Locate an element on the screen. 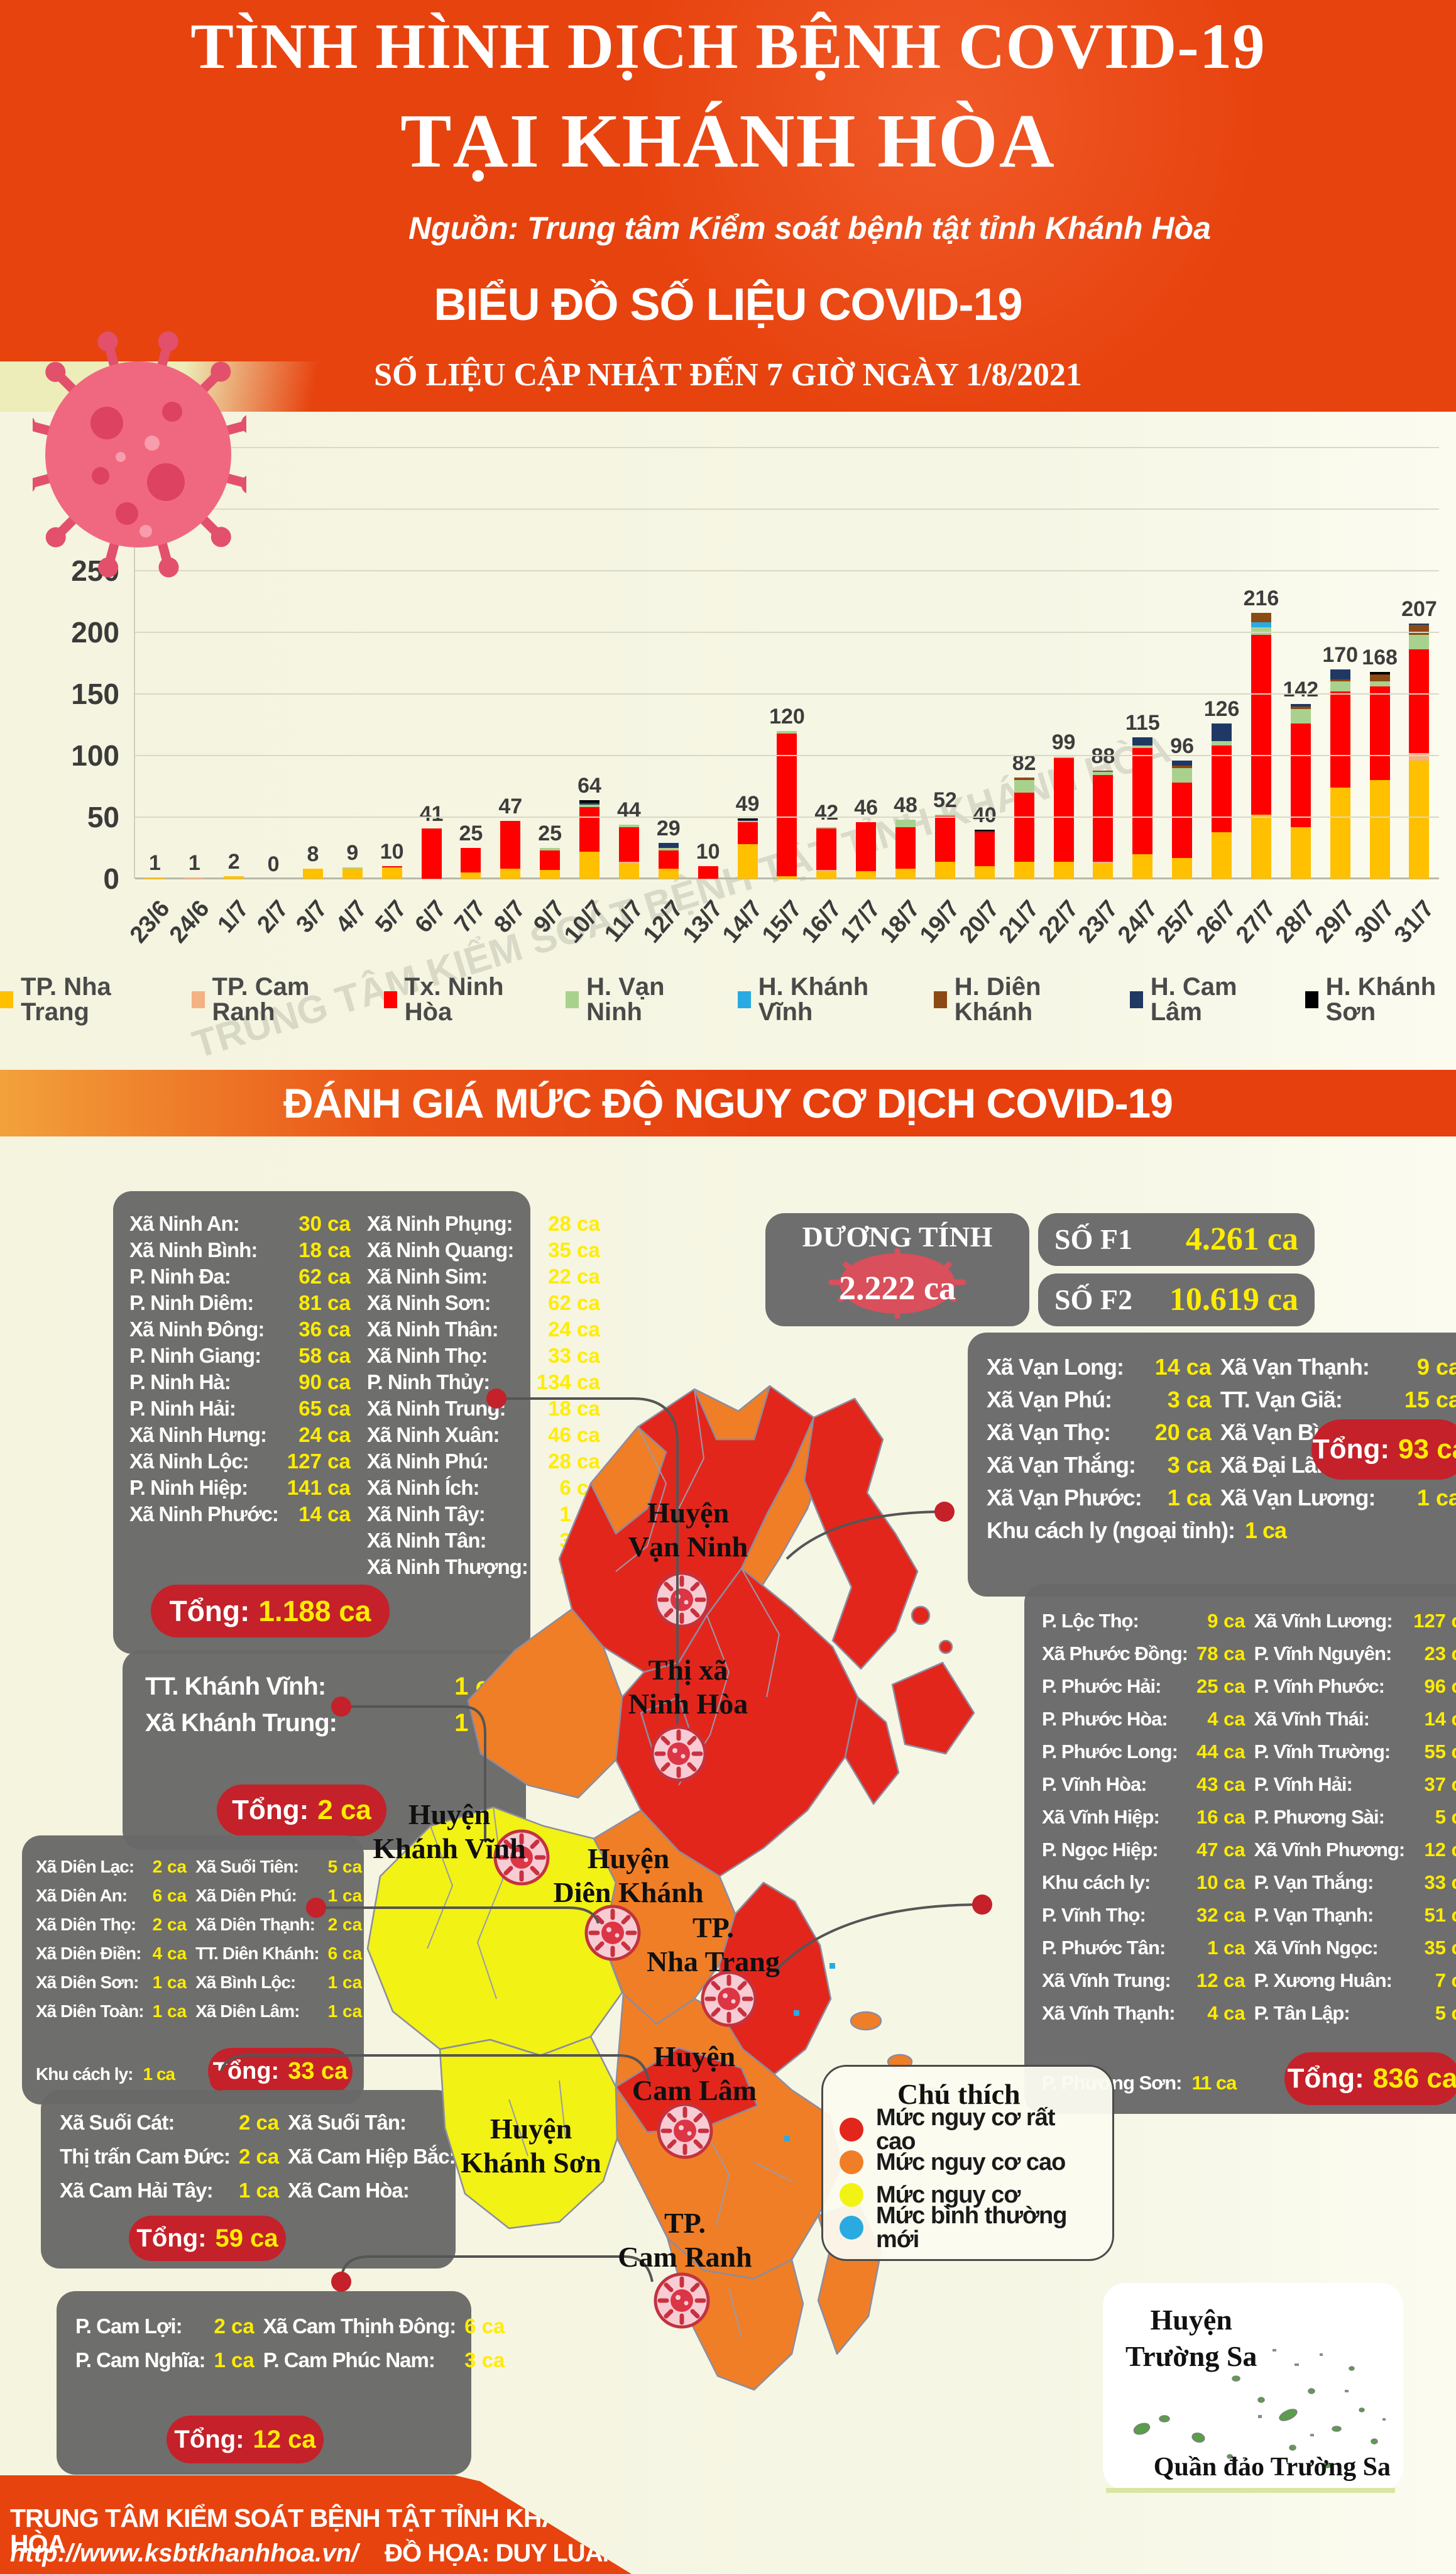 The height and width of the screenshot is (2574, 1456). commune-value: 9 ca is located at coordinates (1436, 1367).